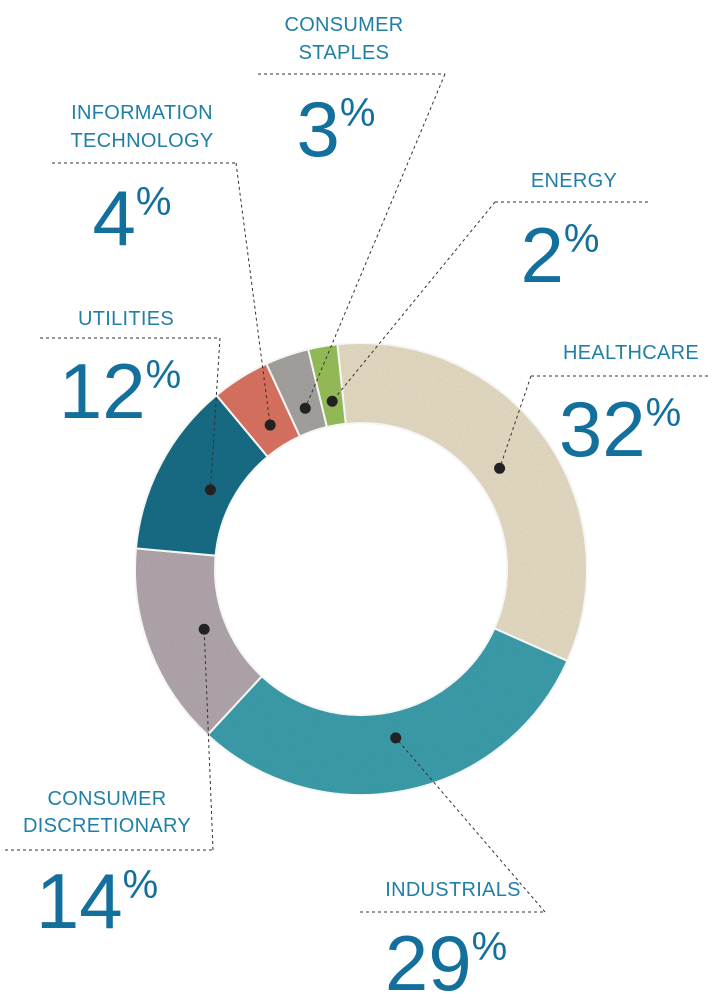 Image resolution: width=708 pixels, height=994 pixels. Describe the element at coordinates (620, 429) in the screenshot. I see `percent-label-healthcare: 32%` at that location.